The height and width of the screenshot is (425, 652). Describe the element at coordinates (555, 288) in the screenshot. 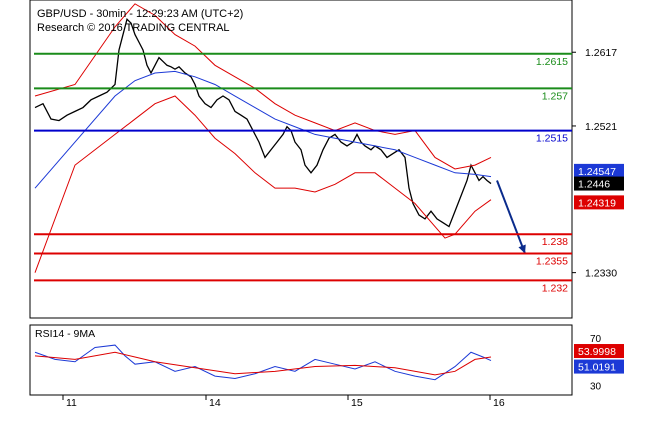

I see `level-label-5: 1.232` at that location.